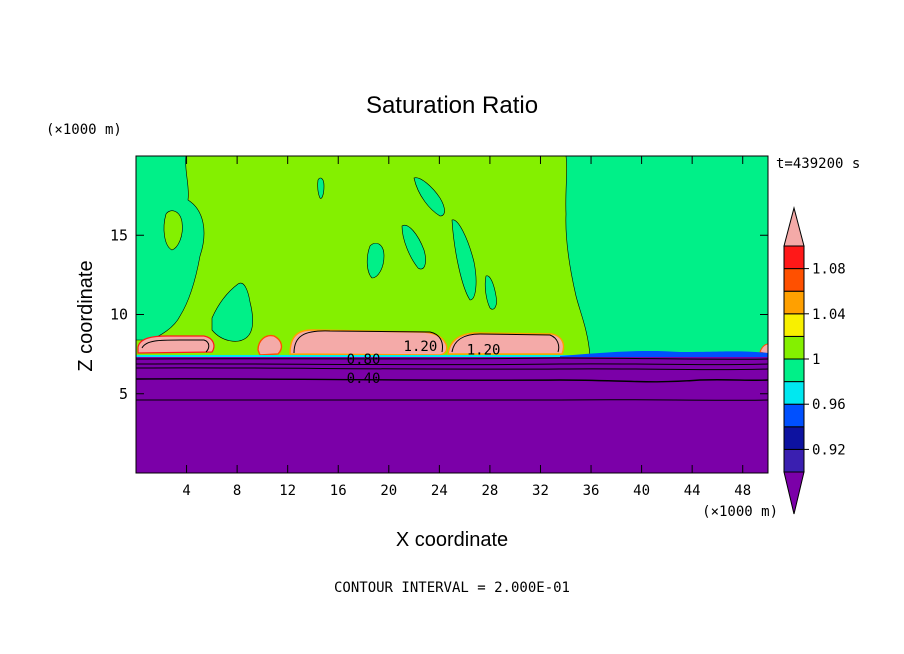 This screenshot has height=654, width=904. Describe the element at coordinates (119, 235) in the screenshot. I see `y-tick-label: 15` at that location.